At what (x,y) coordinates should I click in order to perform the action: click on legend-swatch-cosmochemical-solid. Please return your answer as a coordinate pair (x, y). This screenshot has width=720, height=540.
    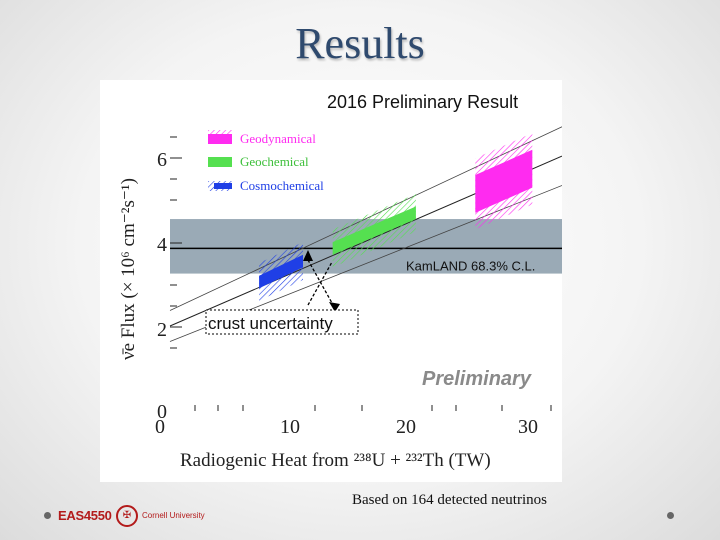
    Looking at the image, I should click on (223, 186).